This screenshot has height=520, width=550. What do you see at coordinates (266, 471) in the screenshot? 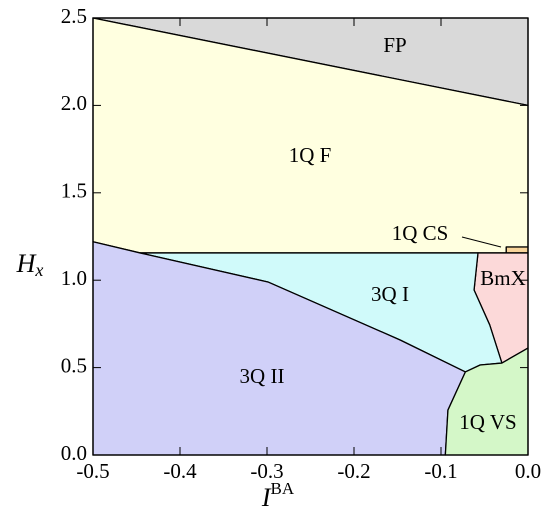
I see `x-tick-label: -0.3` at bounding box center [266, 471].